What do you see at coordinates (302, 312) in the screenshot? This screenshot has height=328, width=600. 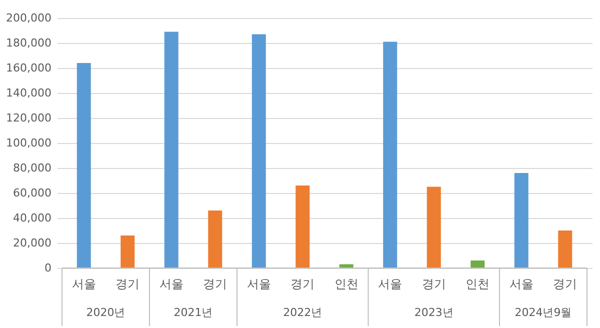 I see `text: 2022년` at bounding box center [302, 312].